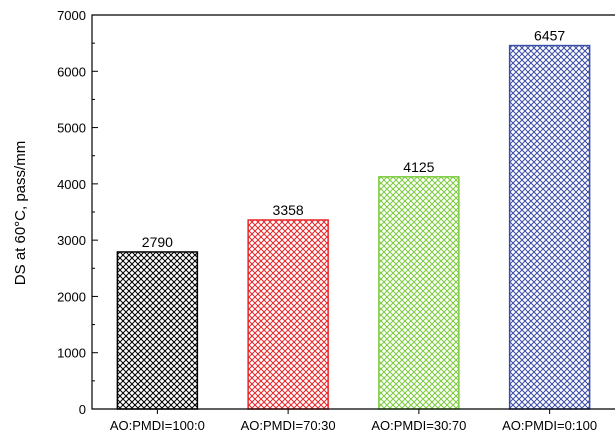 This screenshot has height=437, width=616. Describe the element at coordinates (71, 128) in the screenshot. I see `y-tick-label: 5000` at that location.